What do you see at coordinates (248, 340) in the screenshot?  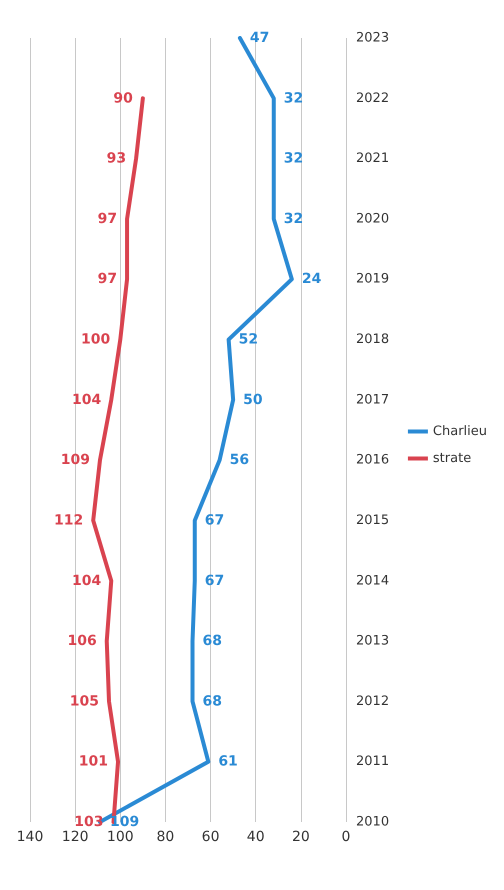 I see `data-label: 52` at bounding box center [248, 340].